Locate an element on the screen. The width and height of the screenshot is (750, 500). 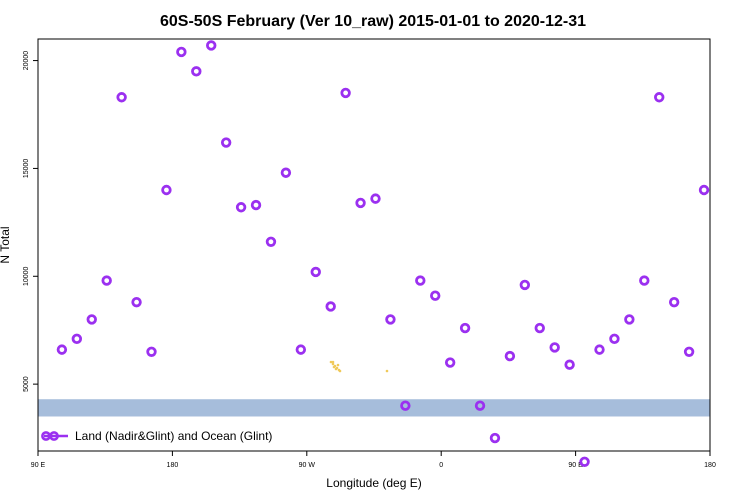
land-band-layer is located at coordinates (374, 408).